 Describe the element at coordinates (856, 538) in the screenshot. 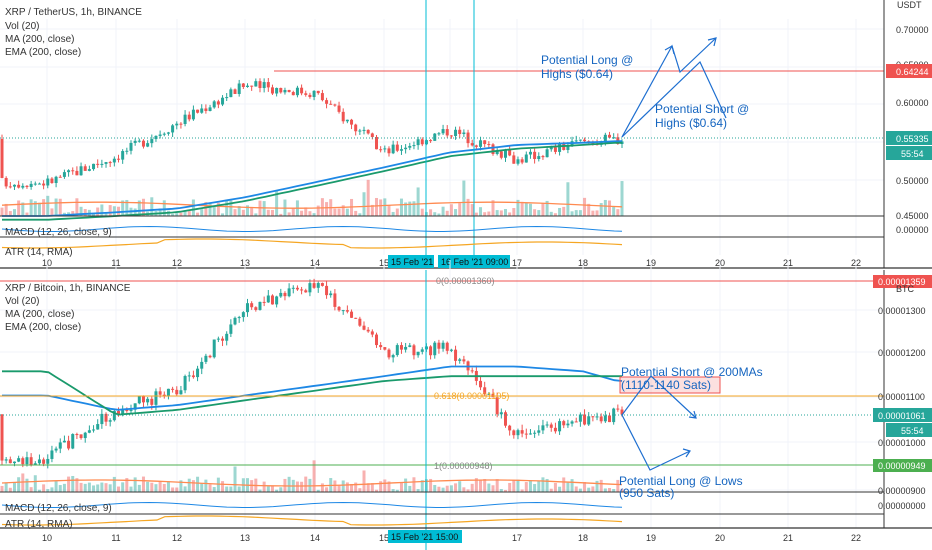

I see `date-tick-label: 22` at that location.